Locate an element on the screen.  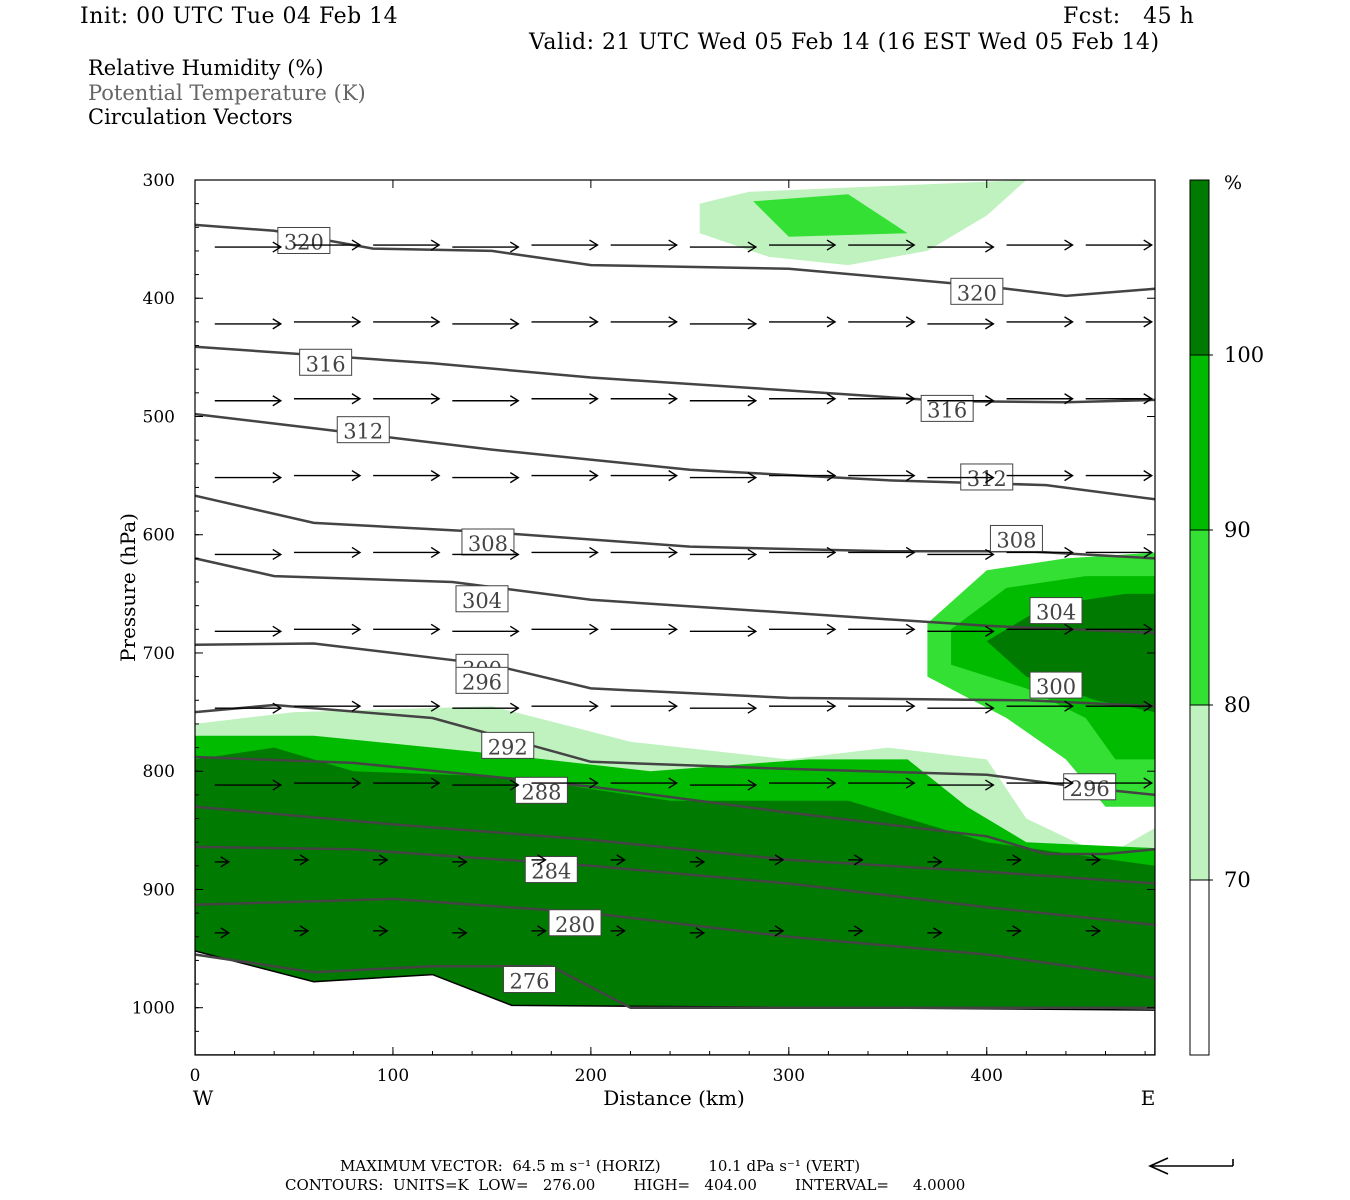
theta-label: 284 is located at coordinates (551, 872).